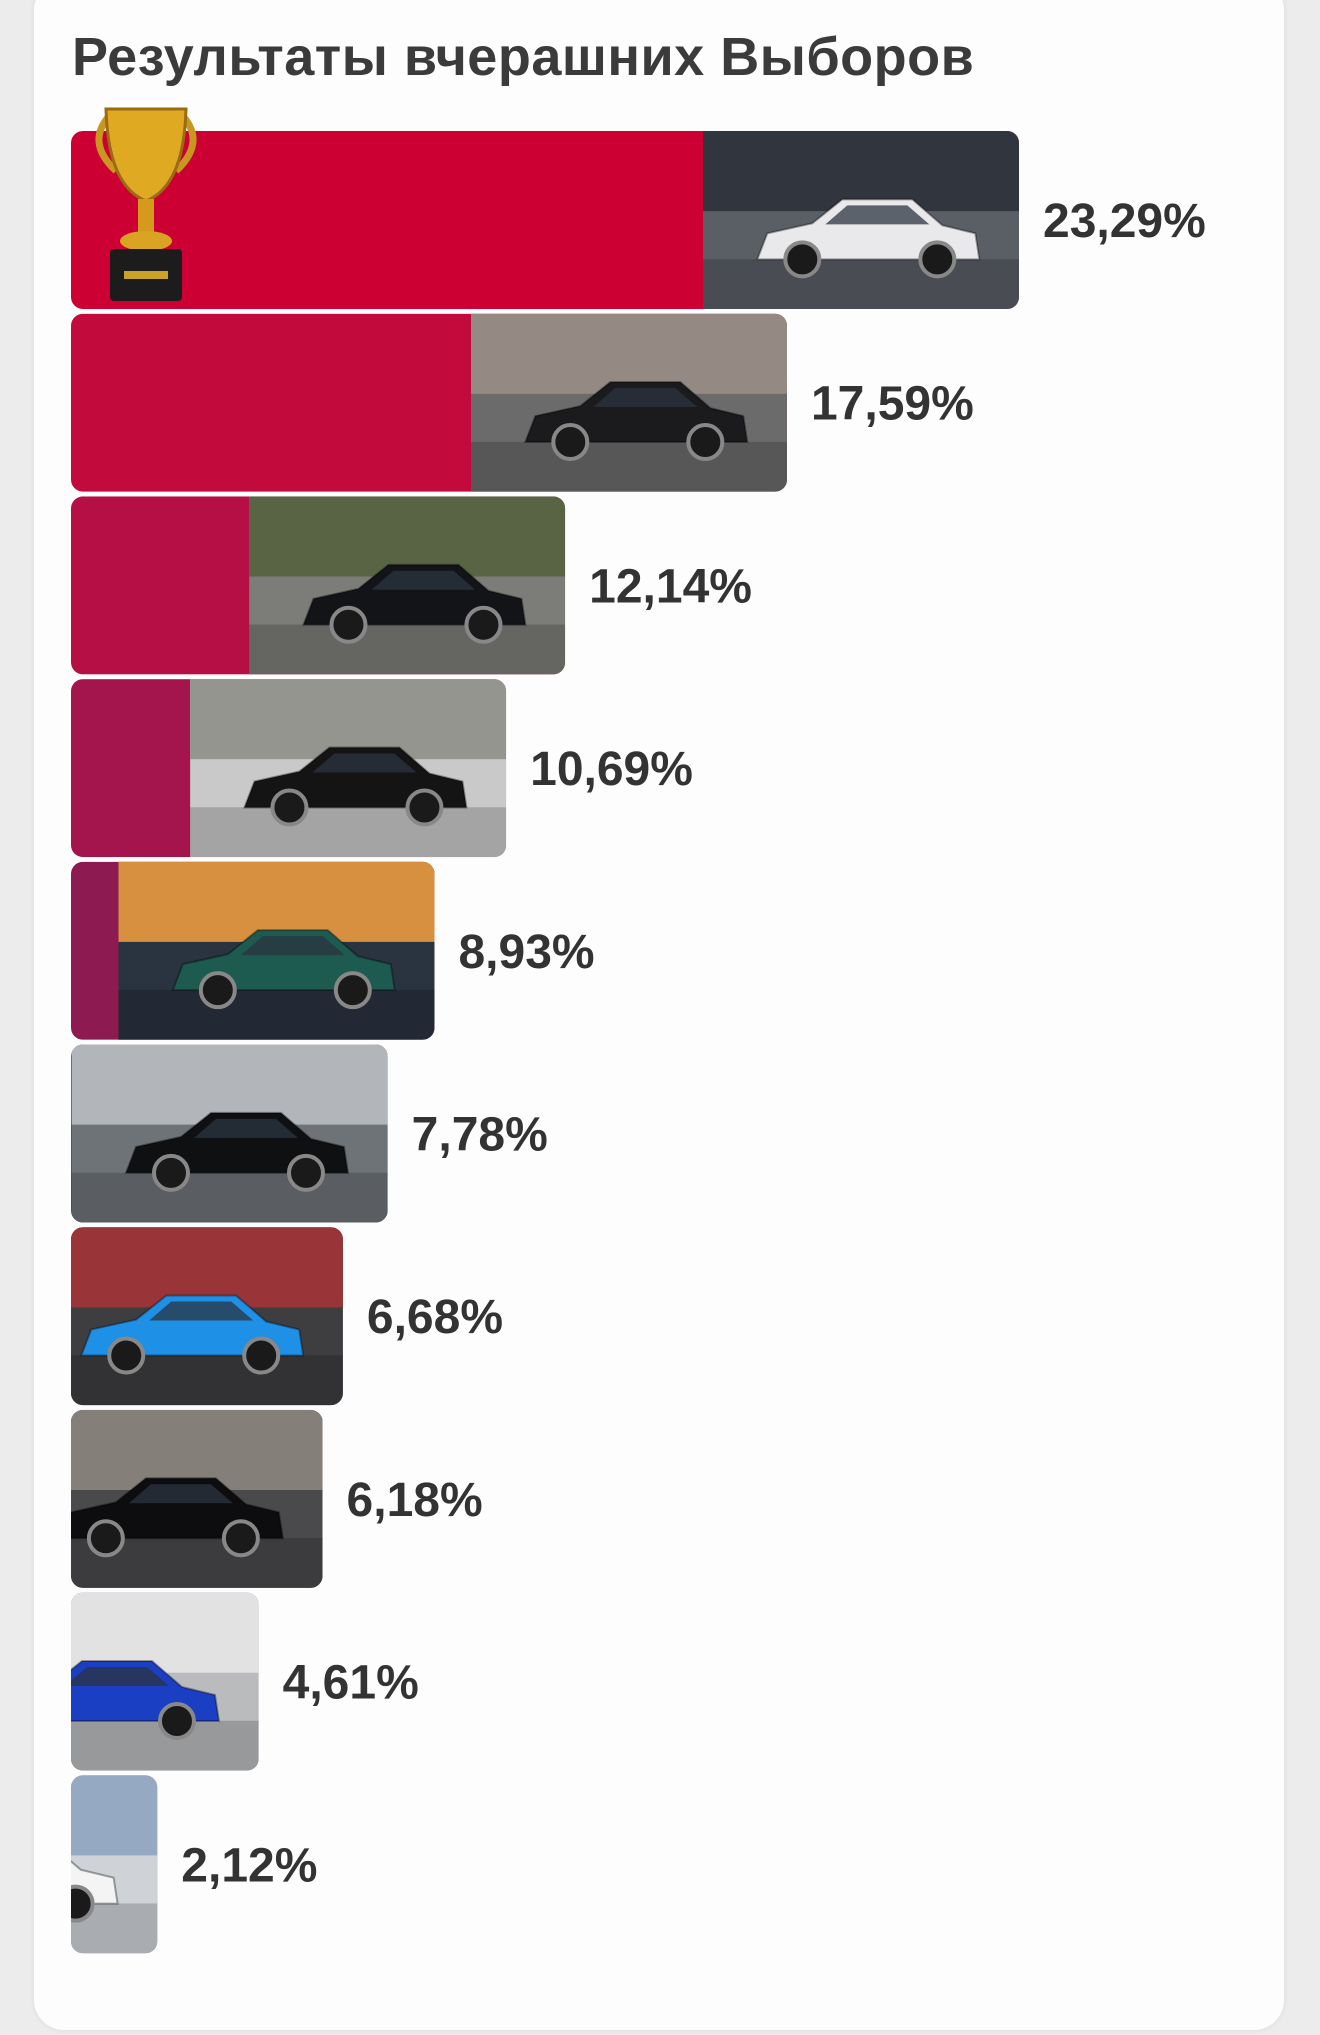 The image size is (1320, 2035). What do you see at coordinates (526, 952) in the screenshot?
I see `value-label: 8,93%` at bounding box center [526, 952].